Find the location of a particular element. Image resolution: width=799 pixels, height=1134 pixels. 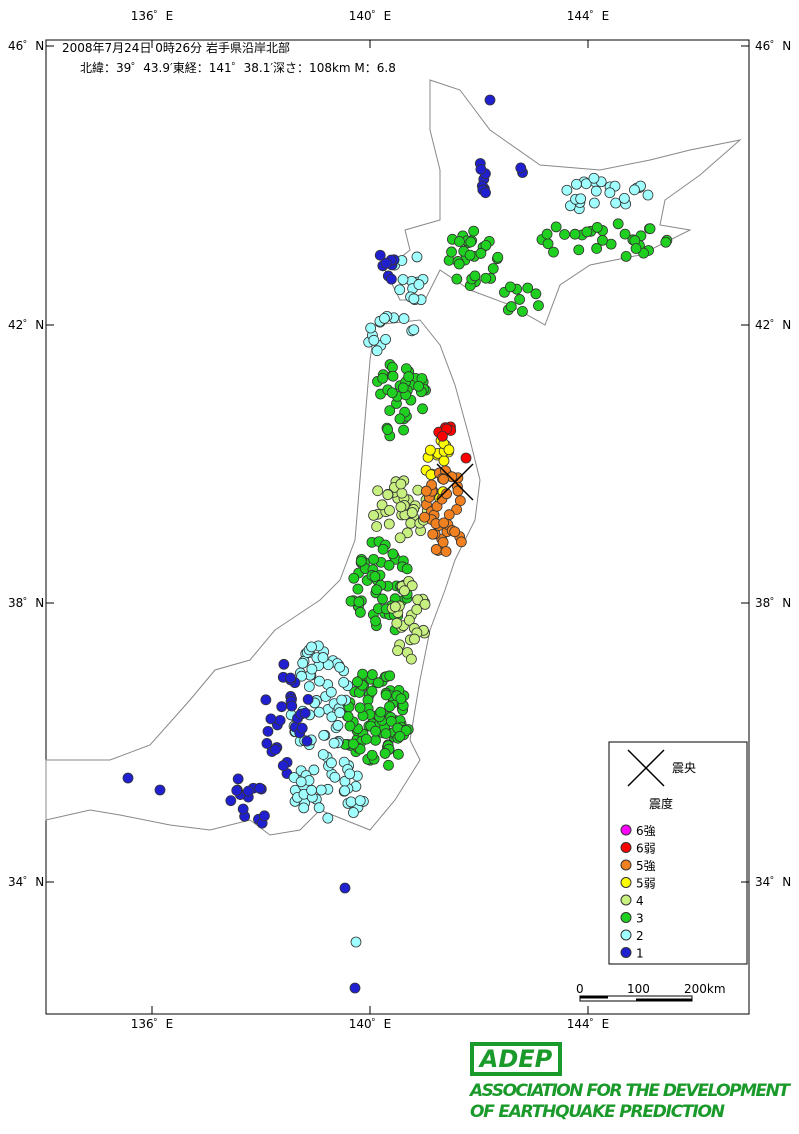

lon-tick-label: 136゜E is located at coordinates (152, 16).